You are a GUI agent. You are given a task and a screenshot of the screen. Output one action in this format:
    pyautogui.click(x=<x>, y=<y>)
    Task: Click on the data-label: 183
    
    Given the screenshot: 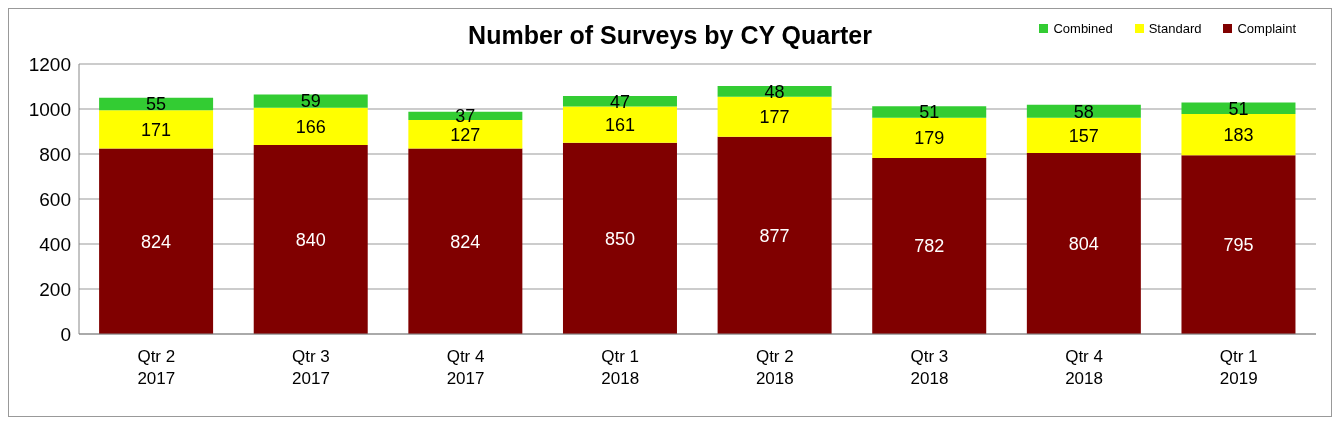 What is the action you would take?
    pyautogui.click(x=1238, y=134)
    